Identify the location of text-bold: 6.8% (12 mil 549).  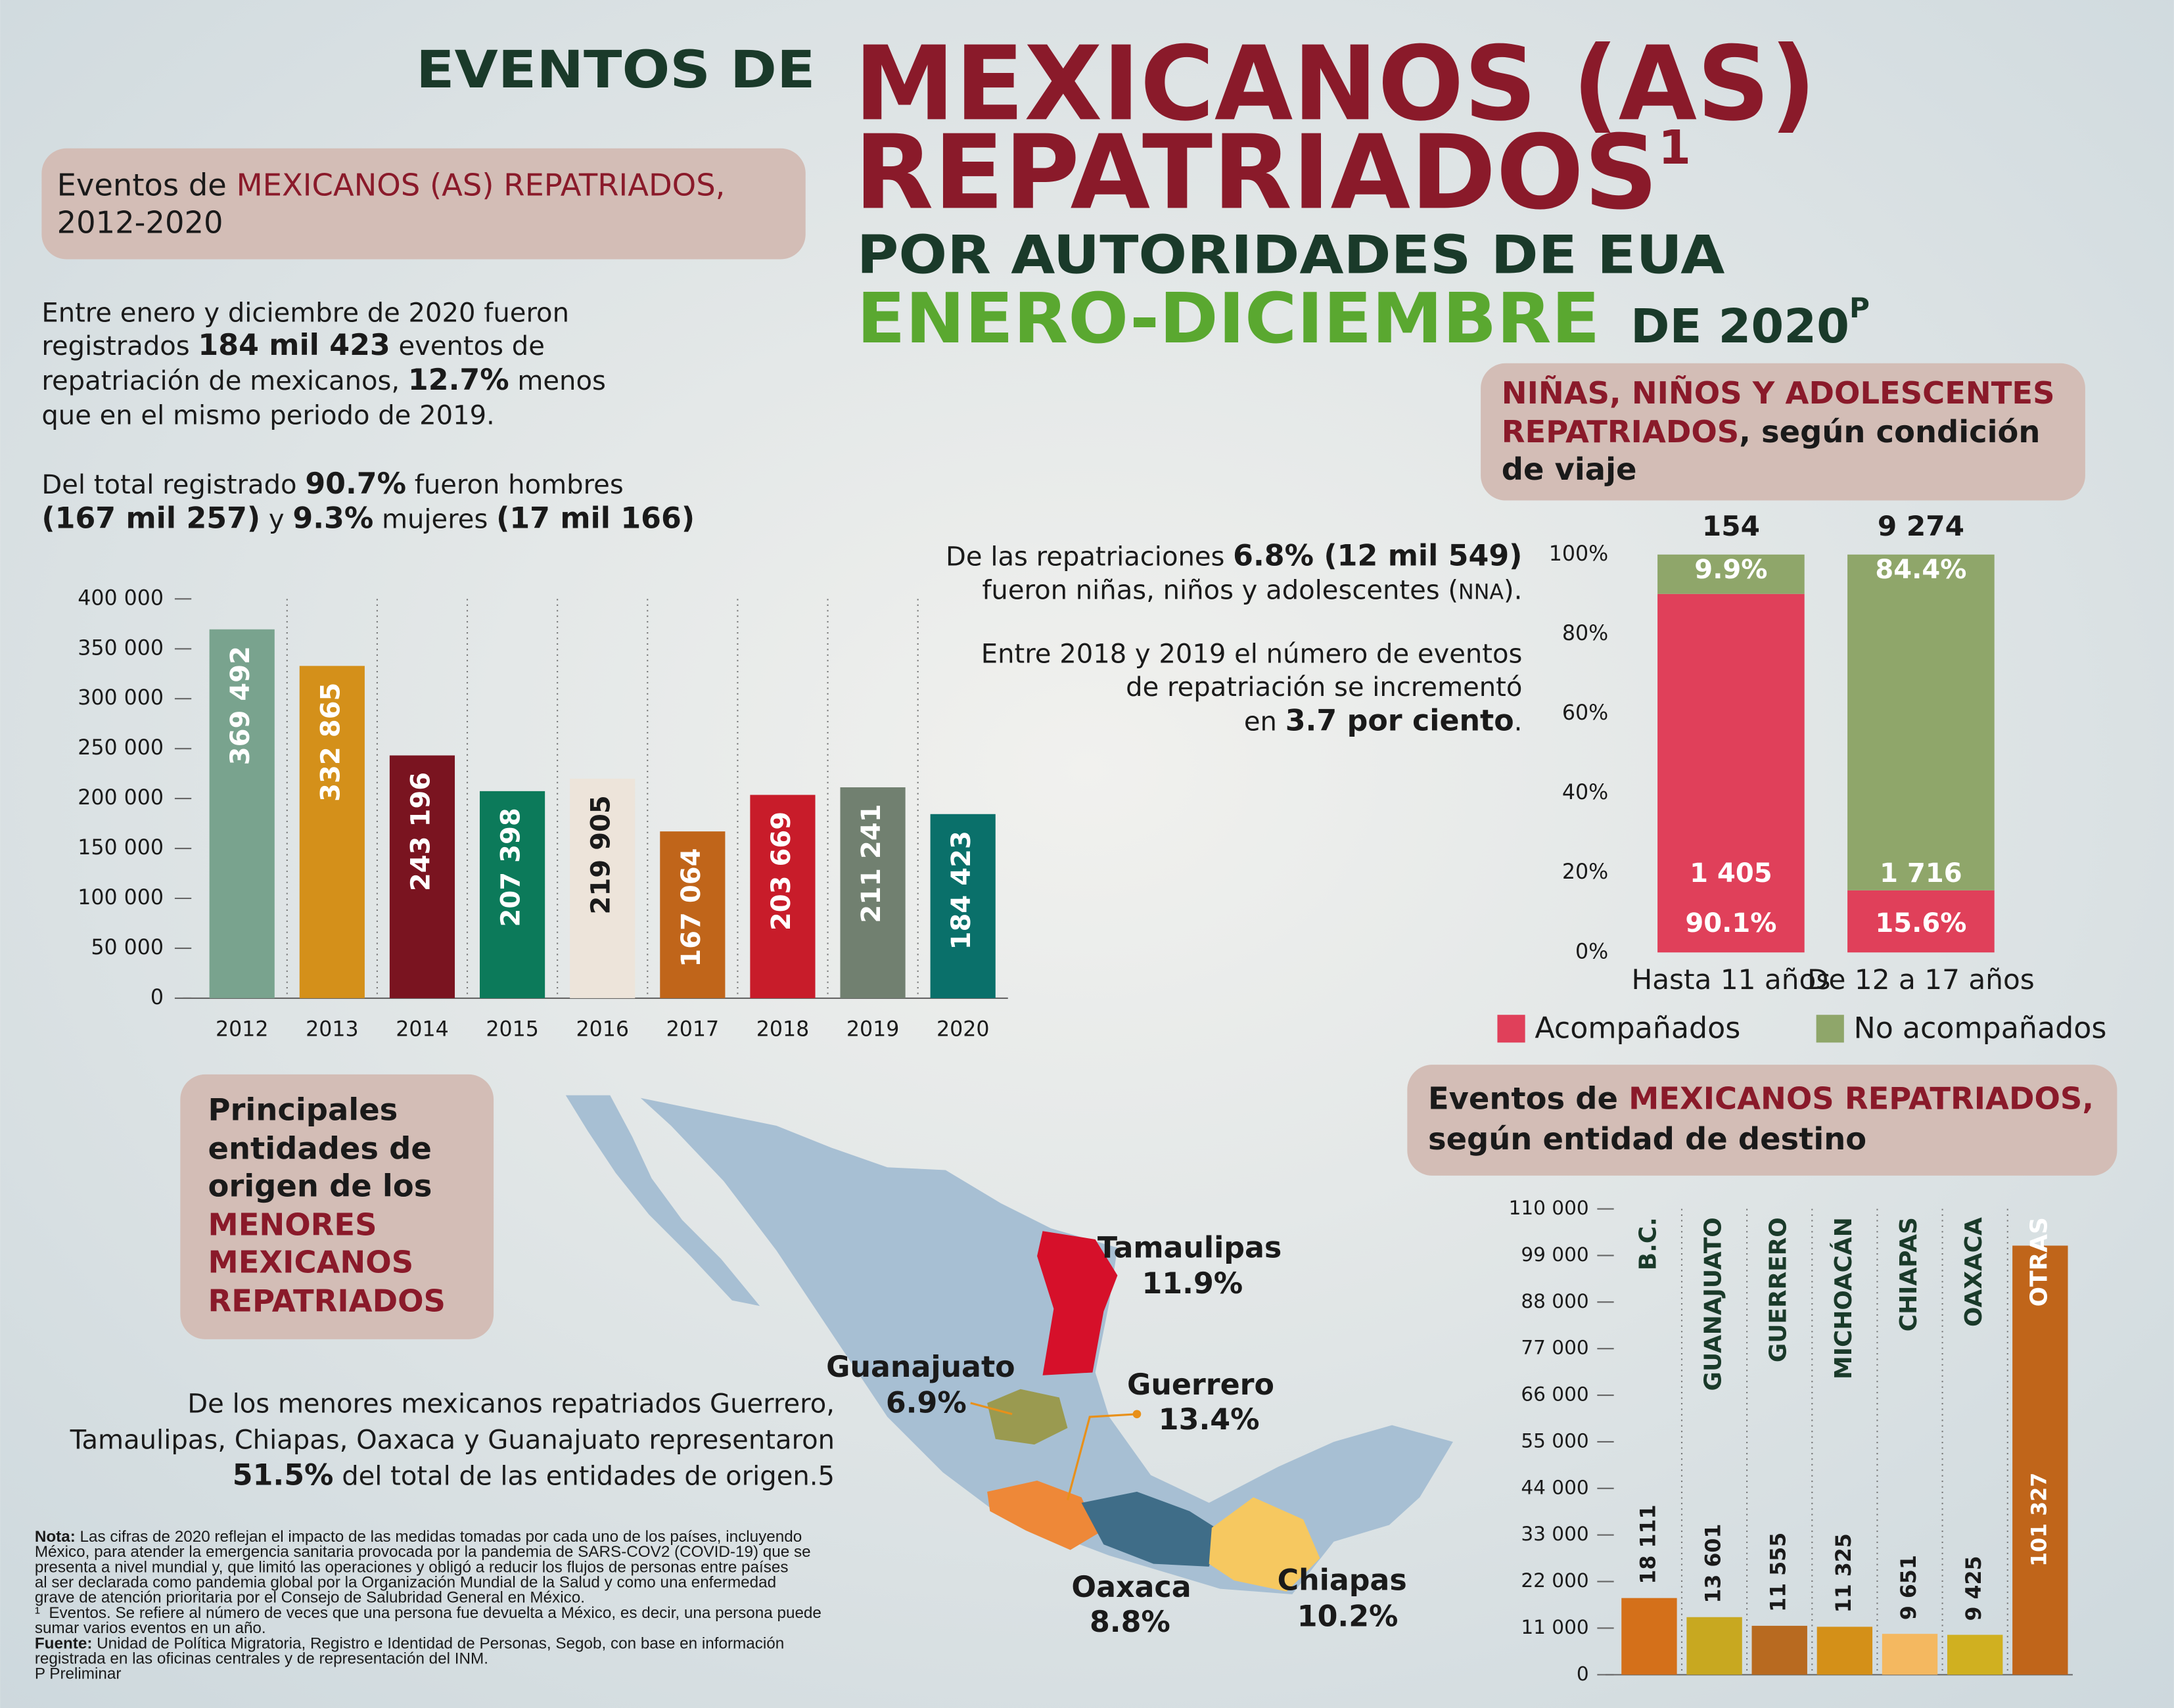
(1378, 556).